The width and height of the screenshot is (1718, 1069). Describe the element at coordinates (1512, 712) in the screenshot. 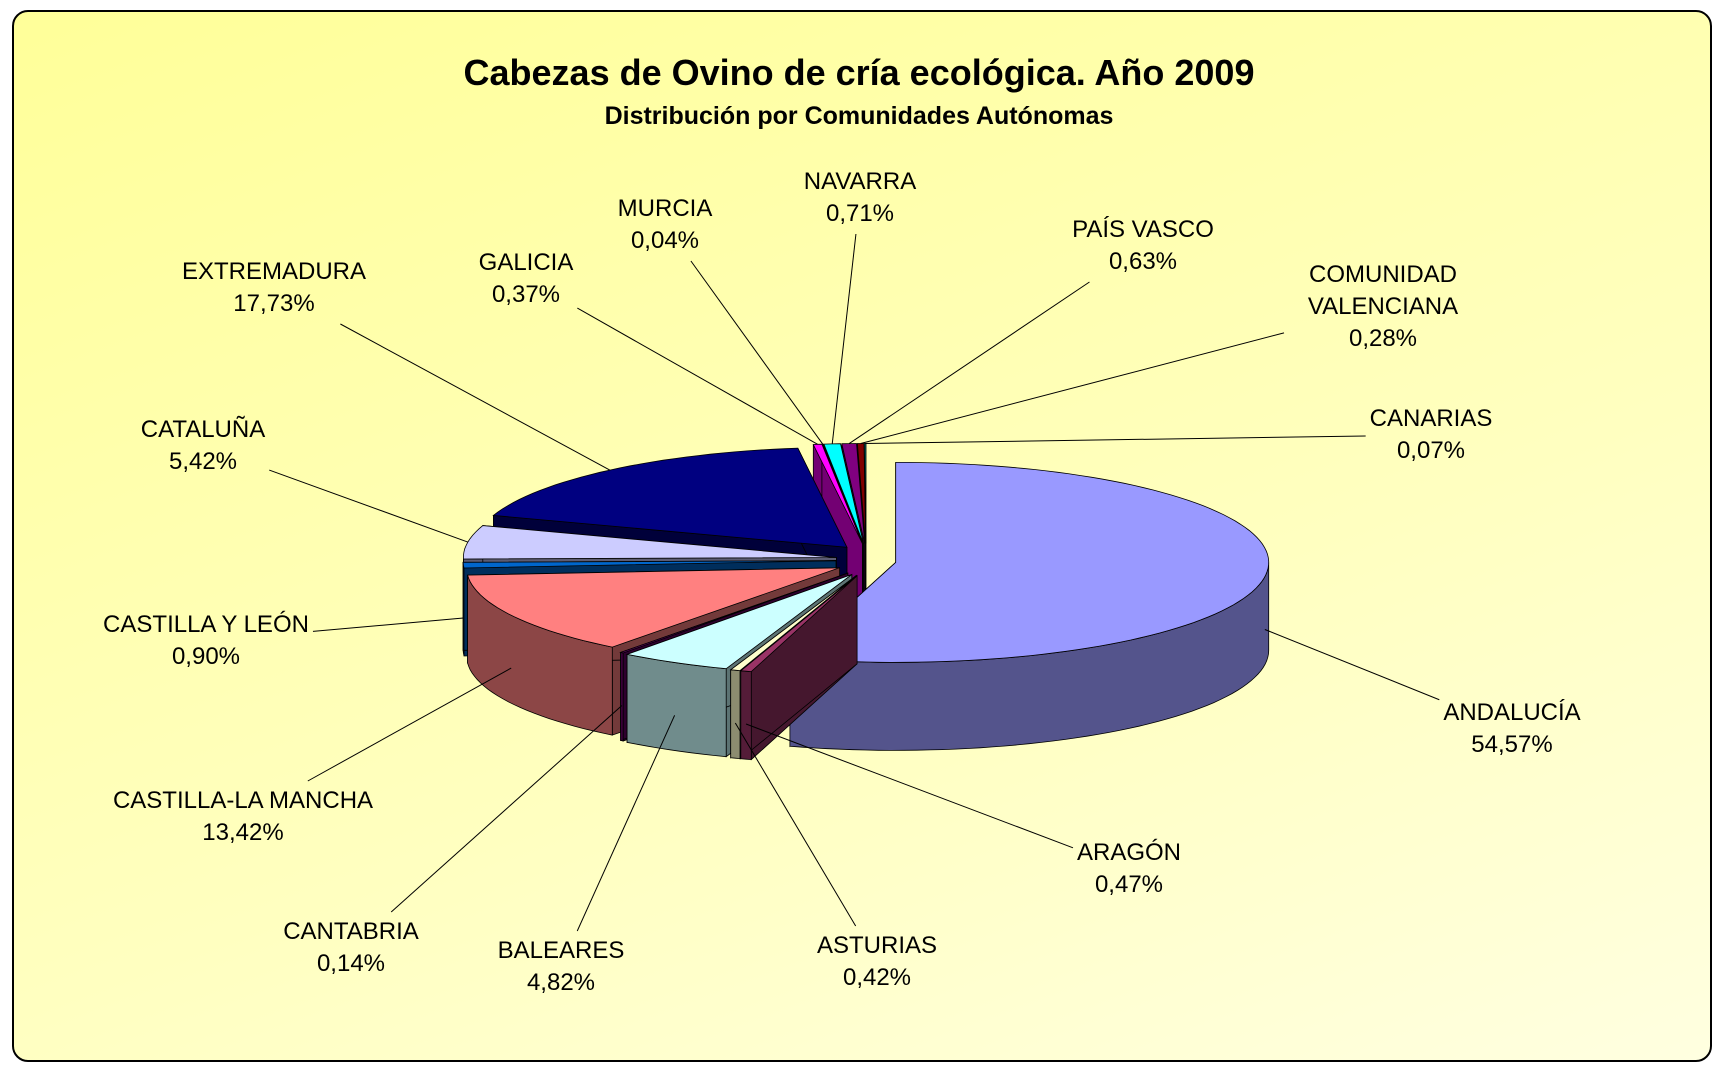

I see `label-name: ANDALUCÍA` at that location.